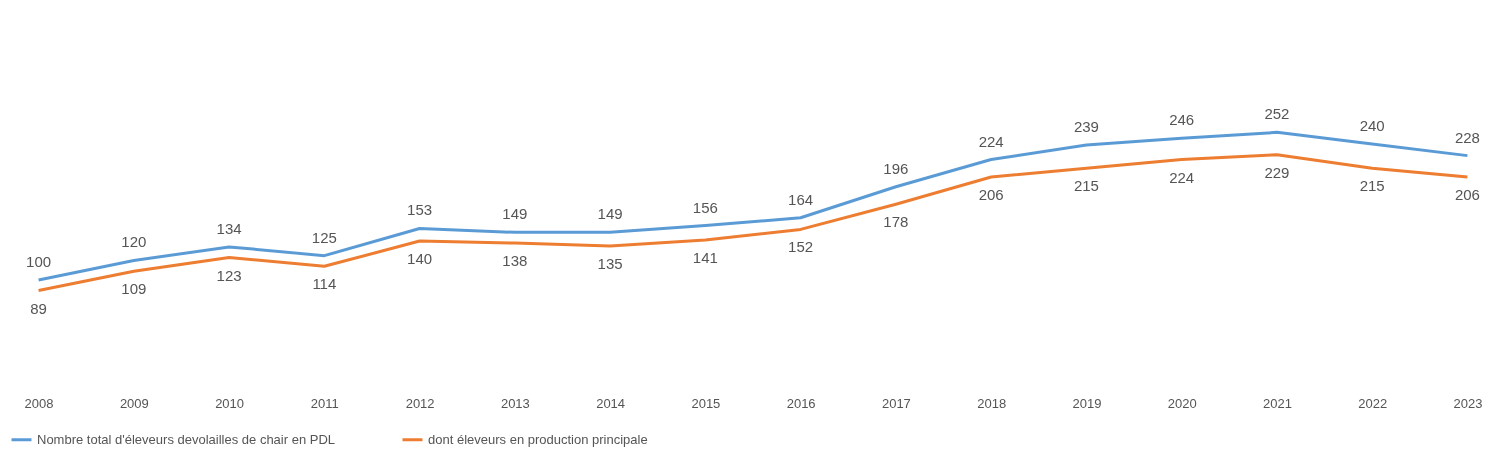 Image resolution: width=1506 pixels, height=457 pixels. What do you see at coordinates (134, 403) in the screenshot?
I see `x-tick-label: 2009` at bounding box center [134, 403].